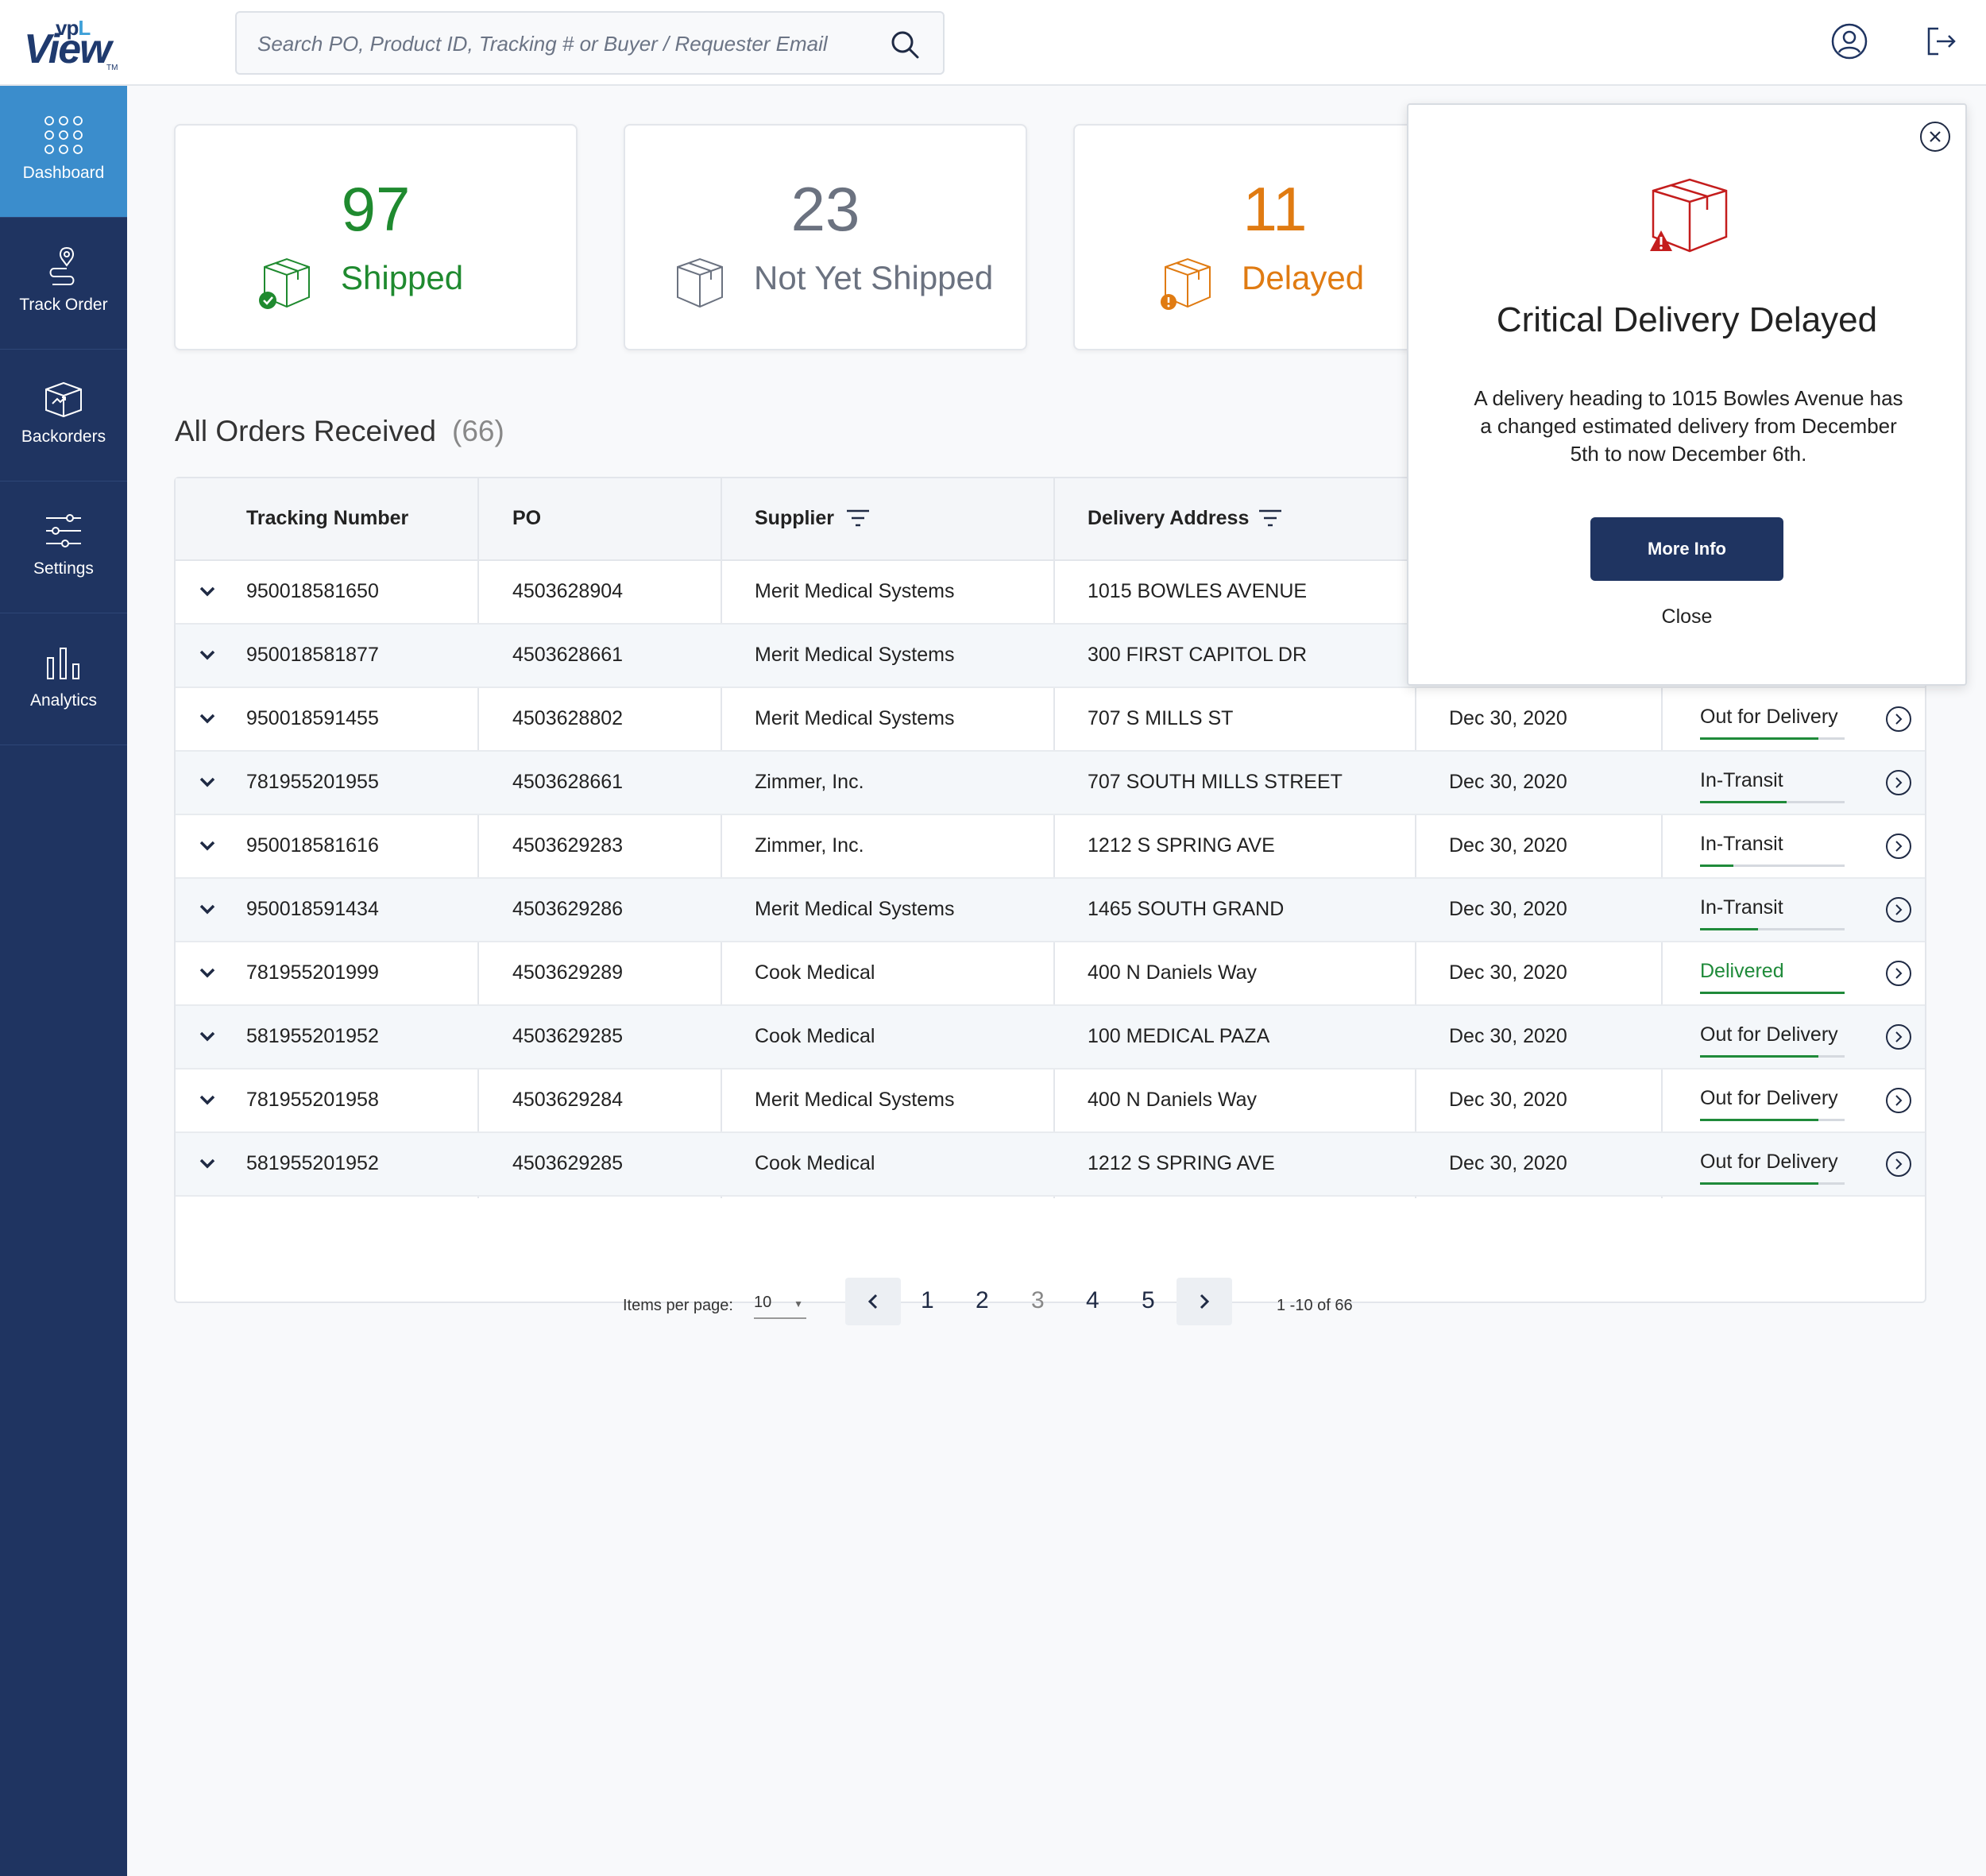 The image size is (1986, 1876). Describe the element at coordinates (1935, 137) in the screenshot. I see `close-icon` at that location.